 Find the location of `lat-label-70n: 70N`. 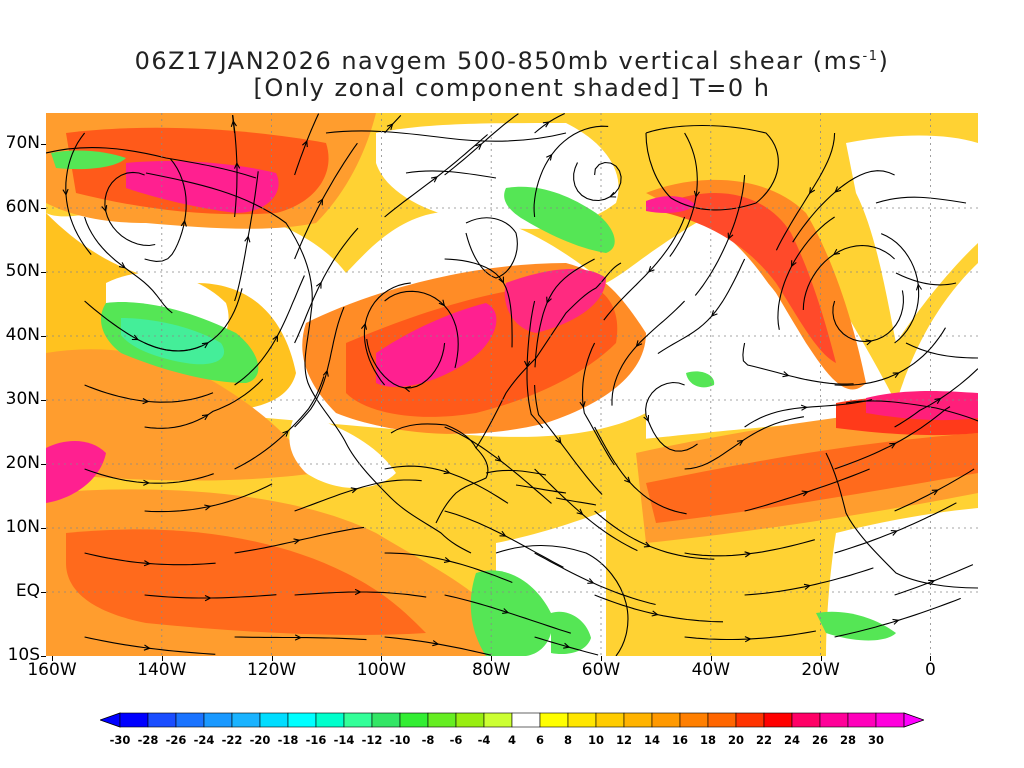

lat-label-70n: 70N is located at coordinates (22, 143).